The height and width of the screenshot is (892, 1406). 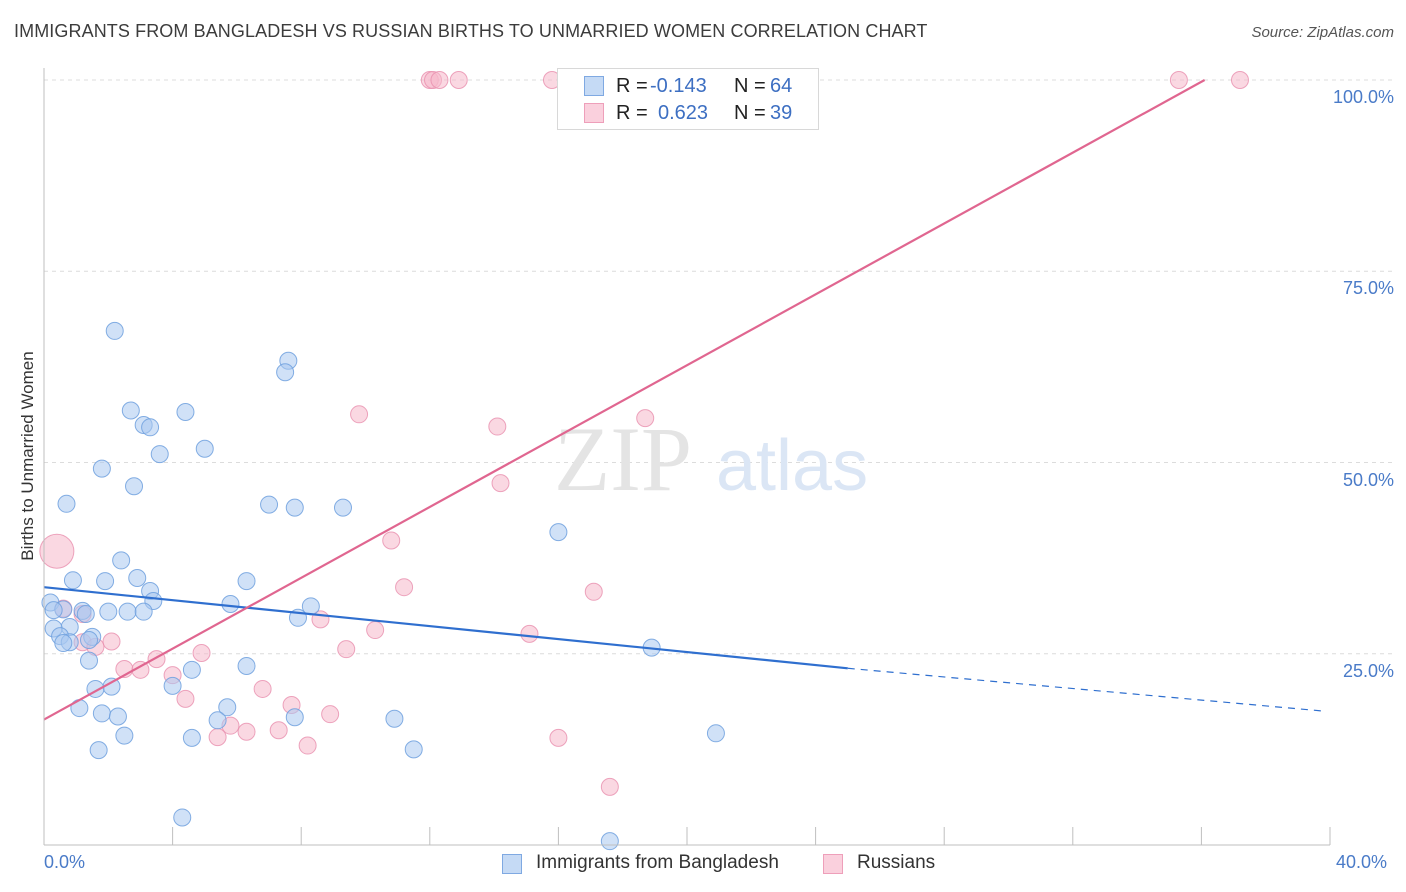 I want to click on legend-r-value: 0.623, so click(x=683, y=112).